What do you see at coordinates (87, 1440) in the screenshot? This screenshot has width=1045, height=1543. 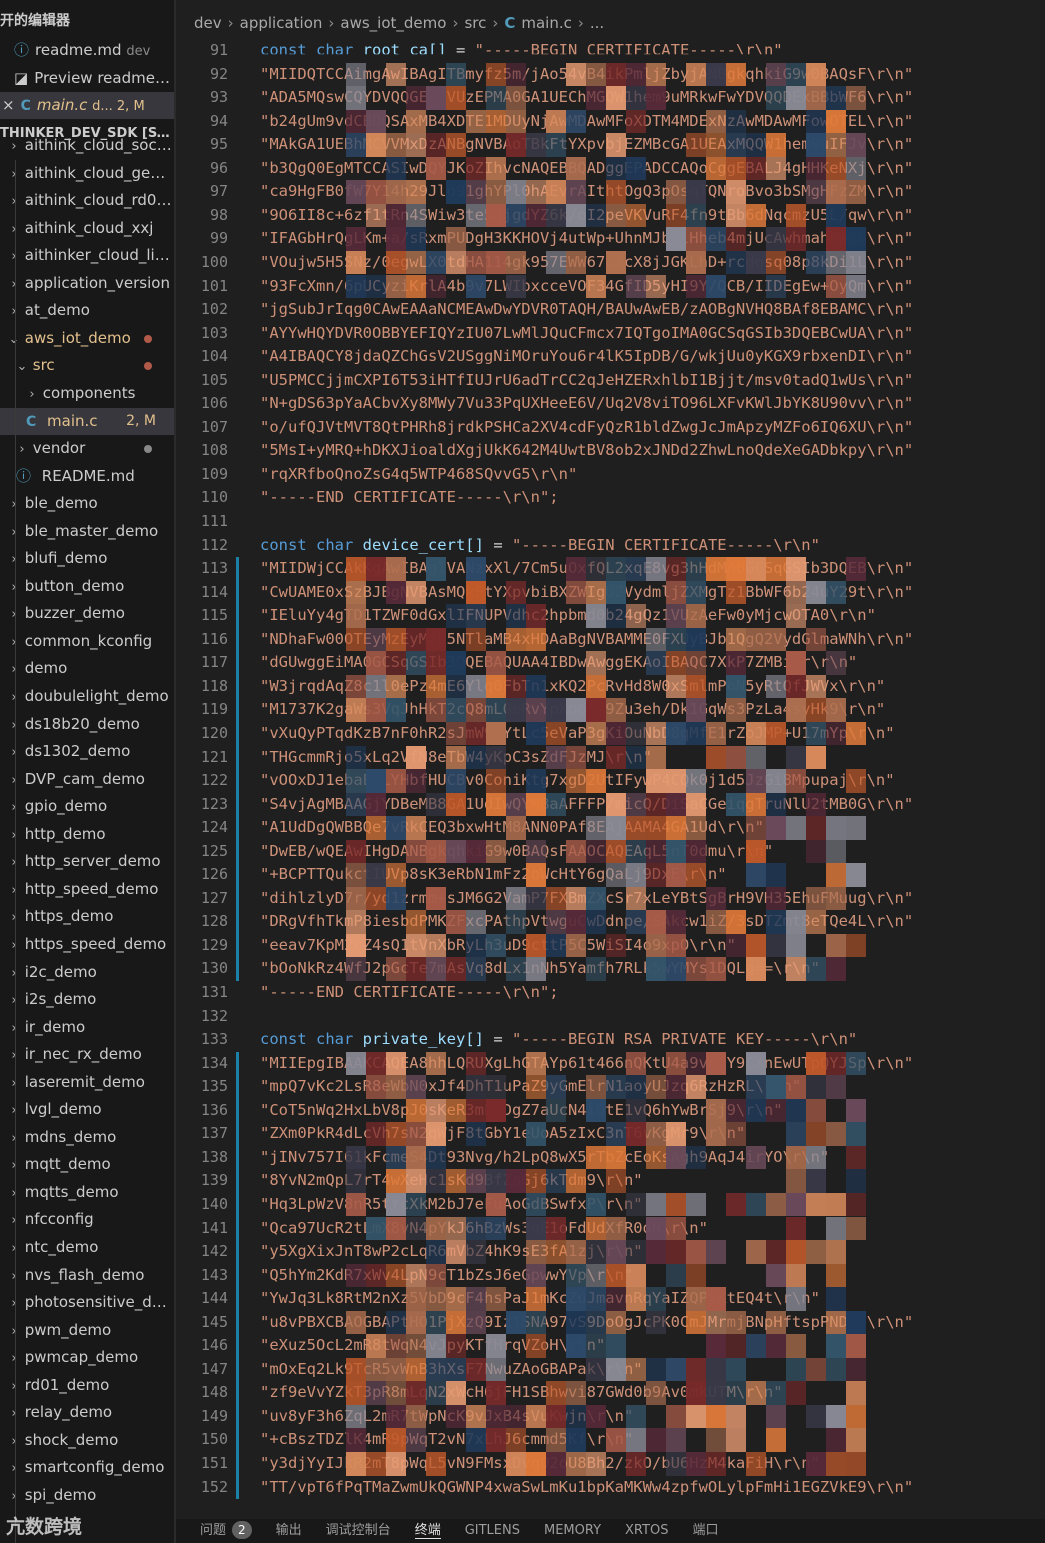 I see `folder-item: › shock_demo` at bounding box center [87, 1440].